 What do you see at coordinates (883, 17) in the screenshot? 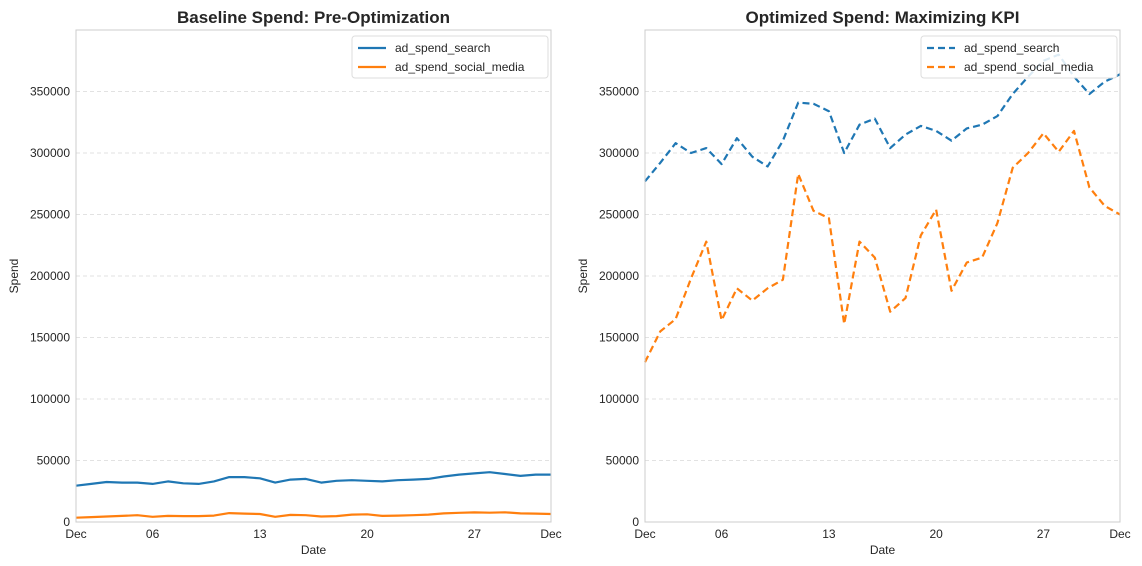
I see `chart-title: Optimized Spend: Maximizing KPI` at bounding box center [883, 17].